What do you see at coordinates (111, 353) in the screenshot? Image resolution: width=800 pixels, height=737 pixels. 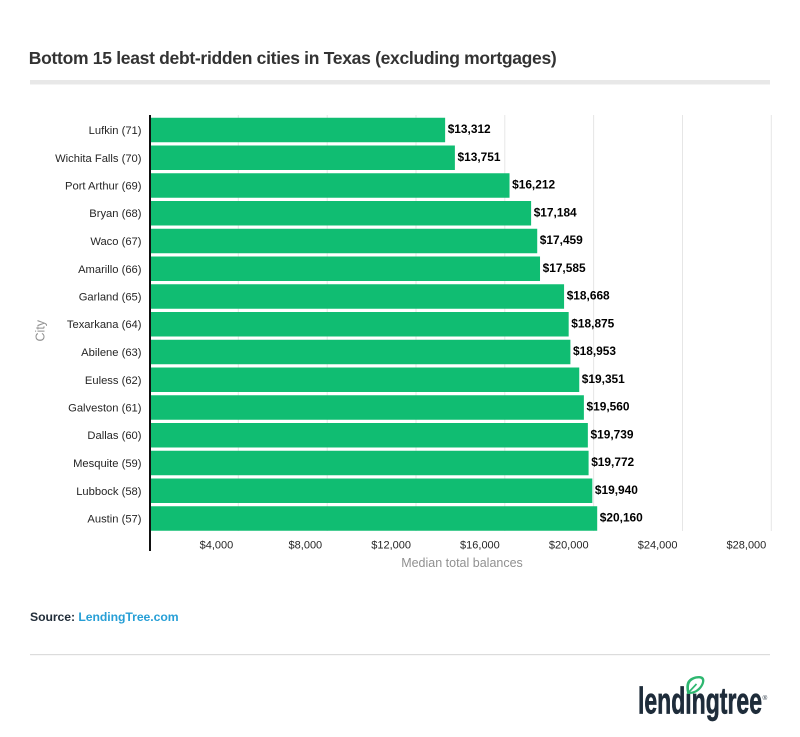 I see `svg-text: Abilene (63)` at bounding box center [111, 353].